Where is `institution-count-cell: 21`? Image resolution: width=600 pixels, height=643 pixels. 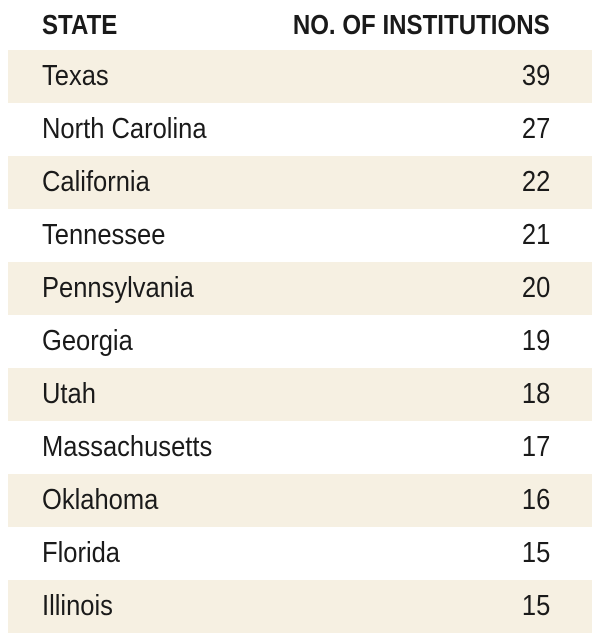
institution-count-cell: 21 is located at coordinates (535, 235).